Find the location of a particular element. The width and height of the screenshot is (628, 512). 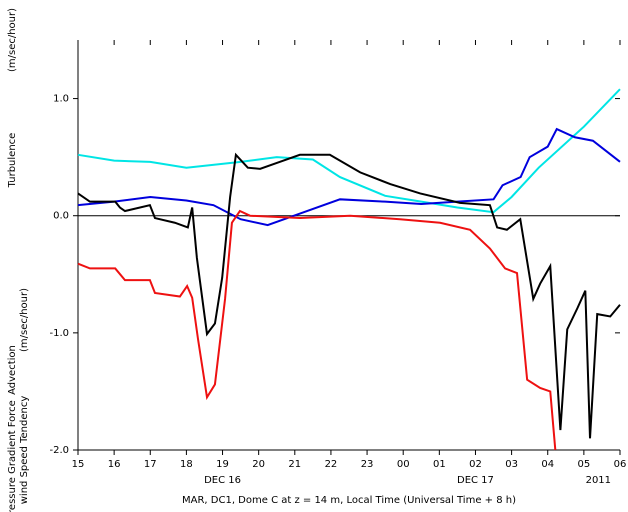

x-tick-label: 20 is located at coordinates (258, 464).